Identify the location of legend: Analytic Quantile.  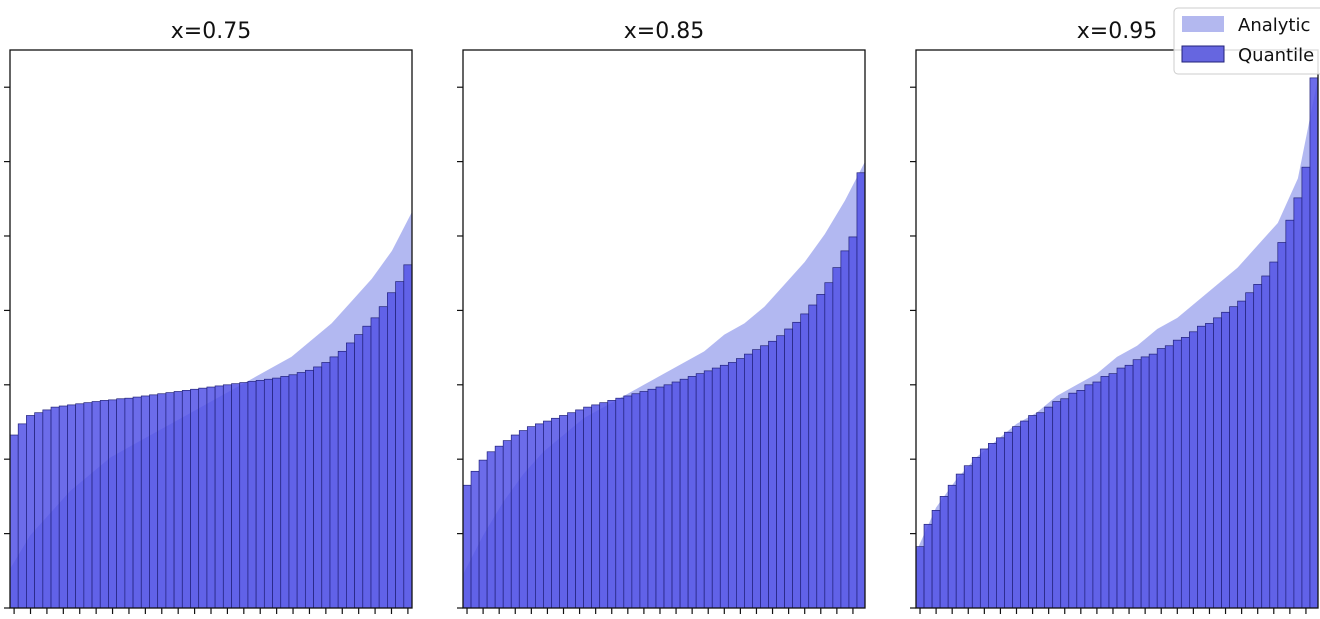
(1246, 41).